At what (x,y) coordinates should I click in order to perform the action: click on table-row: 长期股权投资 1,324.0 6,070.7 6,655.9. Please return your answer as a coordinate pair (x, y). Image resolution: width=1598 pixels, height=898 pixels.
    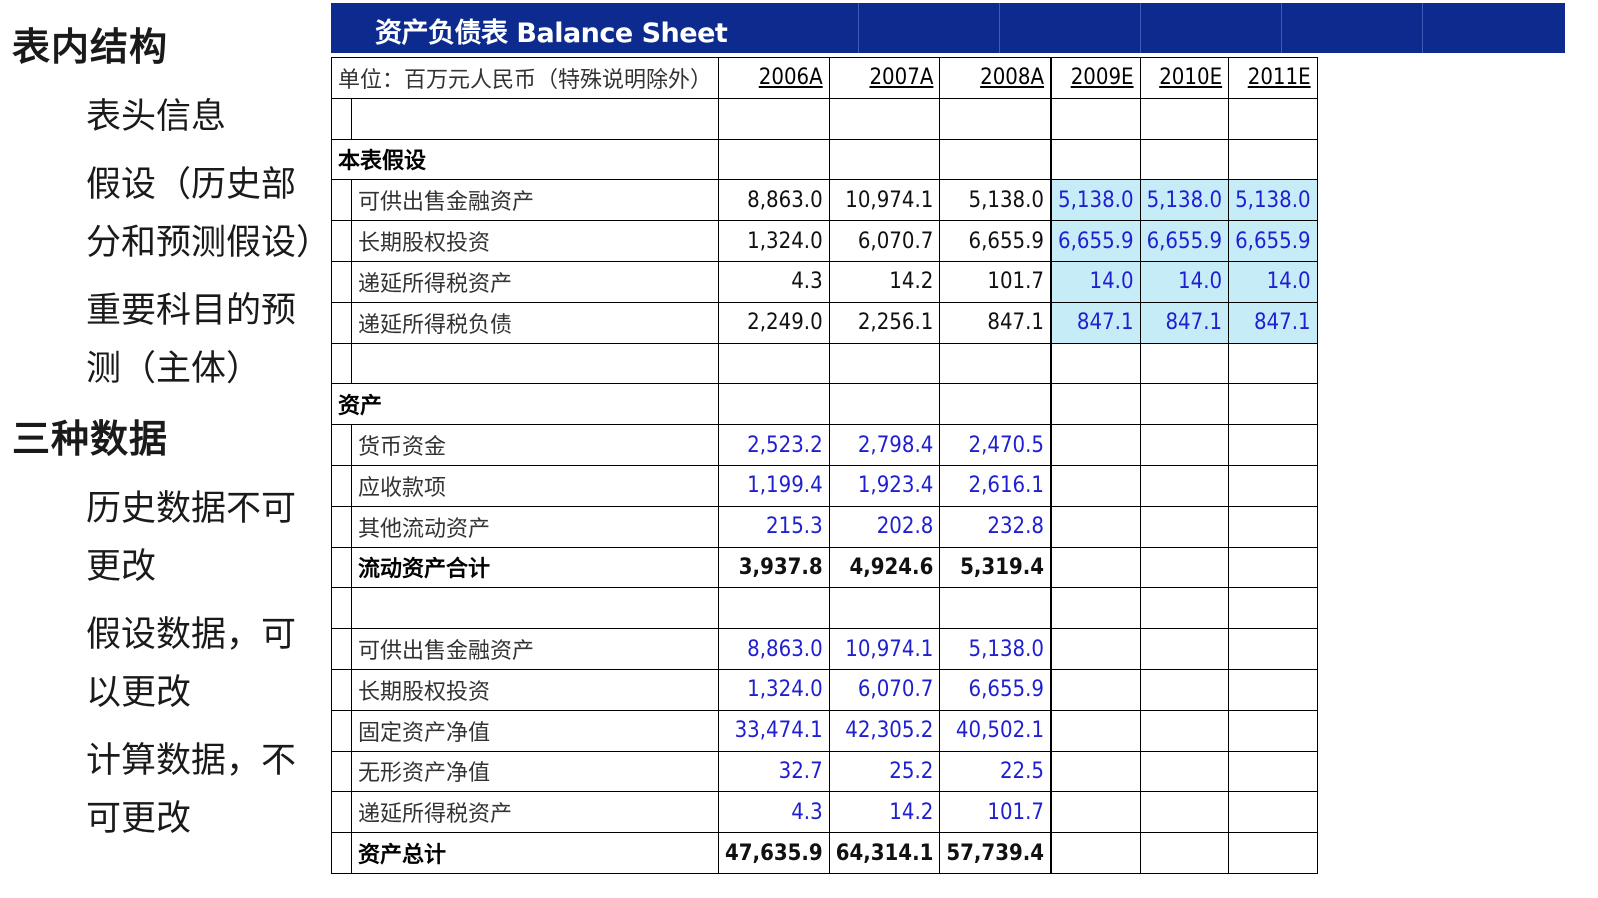
    Looking at the image, I should click on (824, 689).